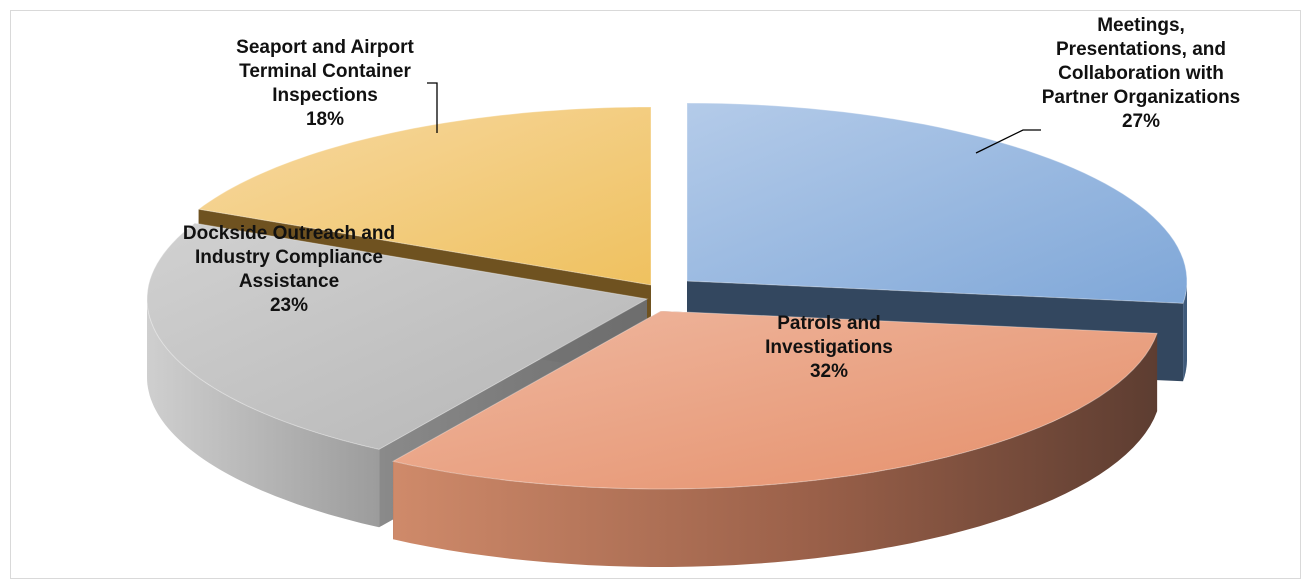 This screenshot has width=1312, height=583. I want to click on slice-label-line-0-3: Partner Organizations, so click(1141, 97).